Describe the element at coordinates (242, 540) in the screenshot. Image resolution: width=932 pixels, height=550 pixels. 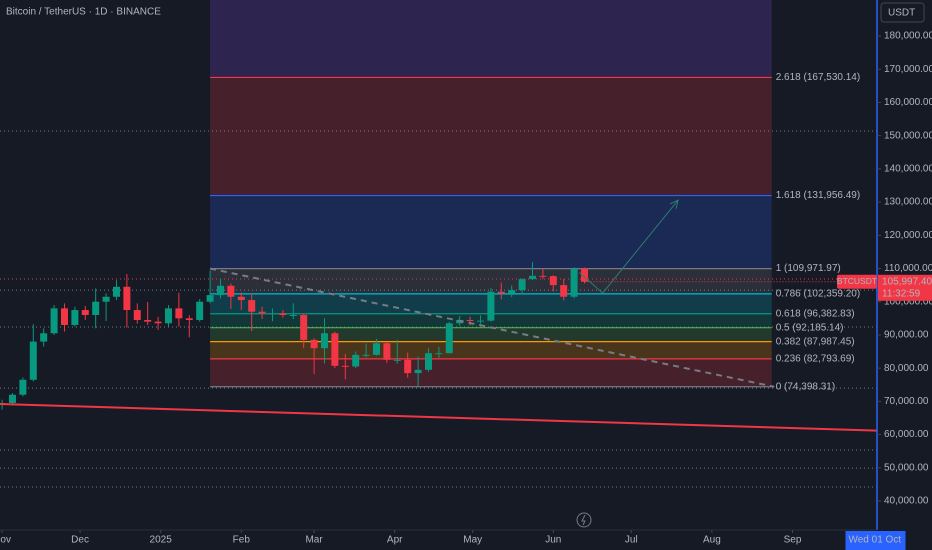
I see `x-tick-label: Feb` at that location.